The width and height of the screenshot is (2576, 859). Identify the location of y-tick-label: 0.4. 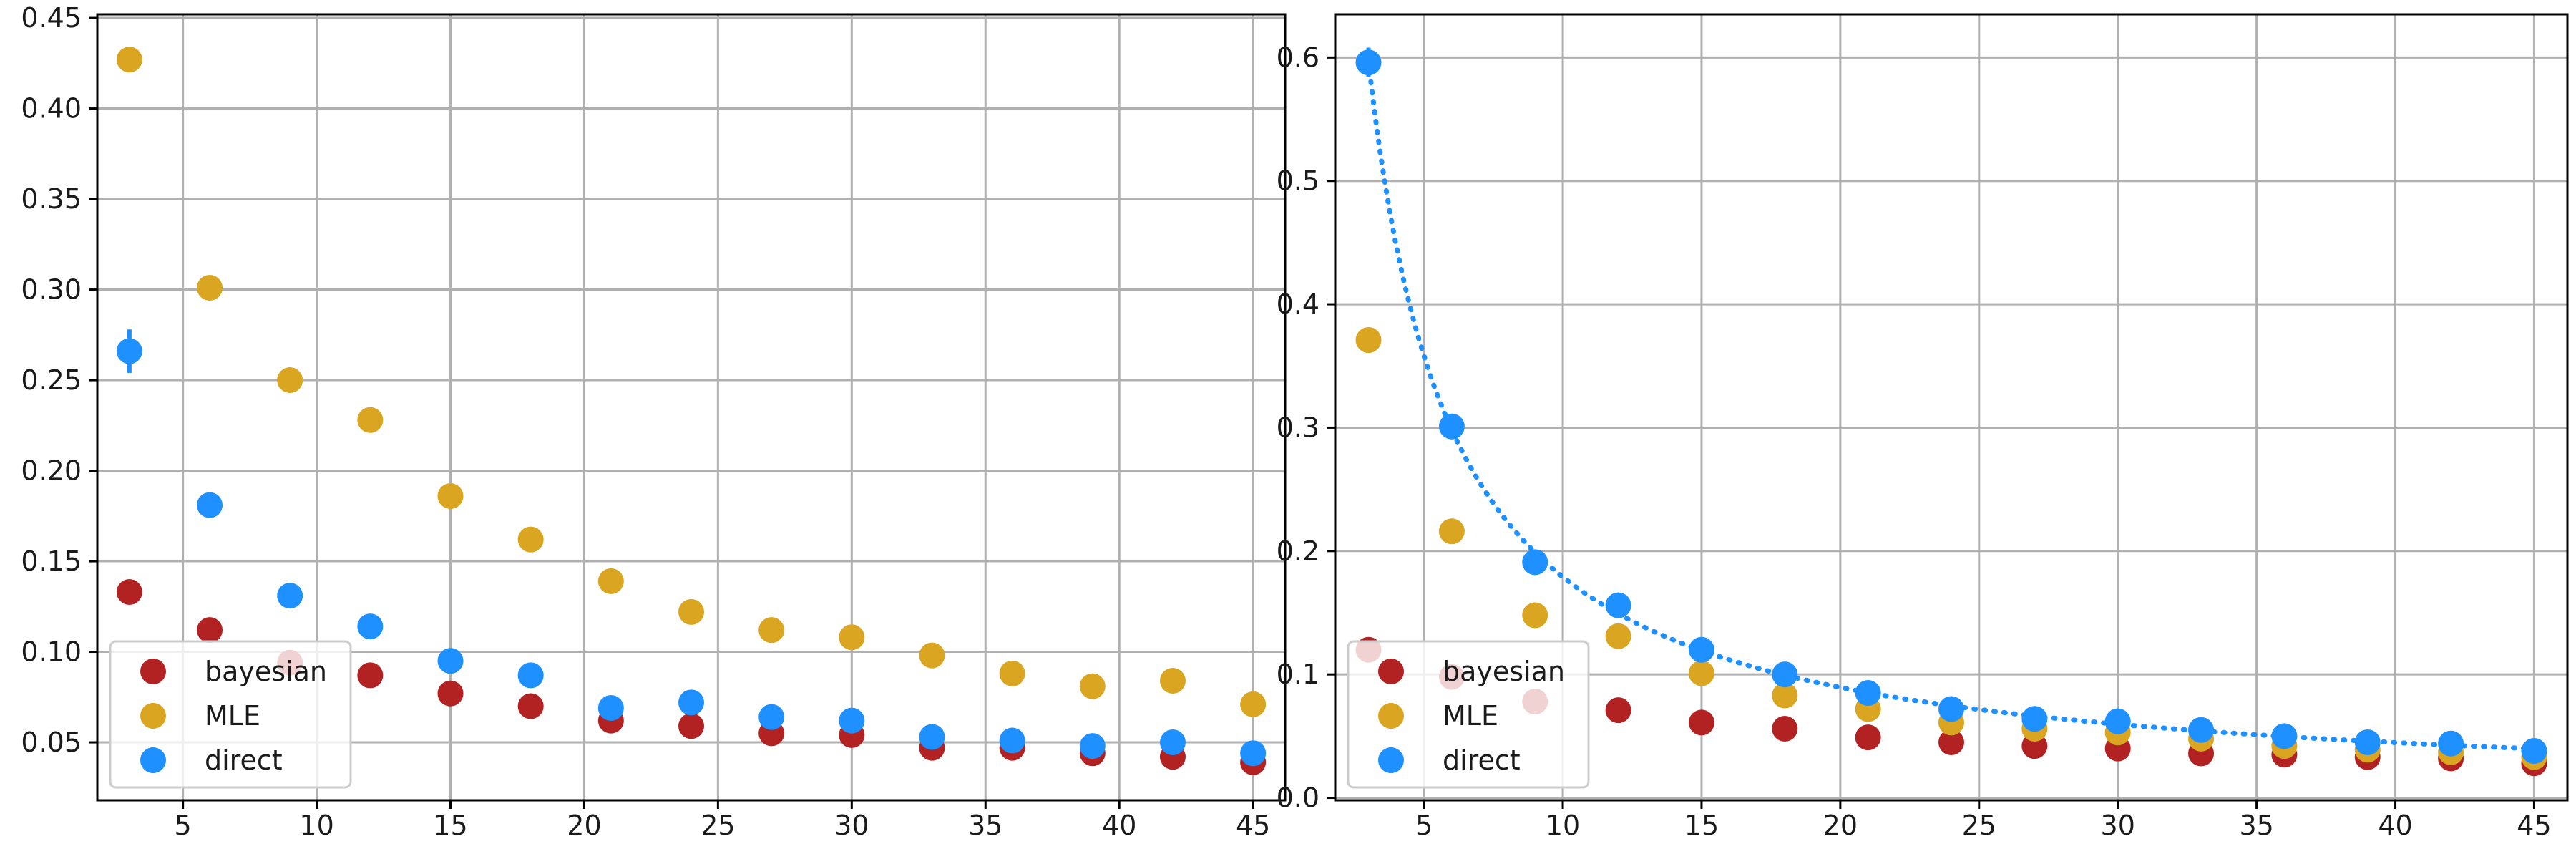
(1298, 304).